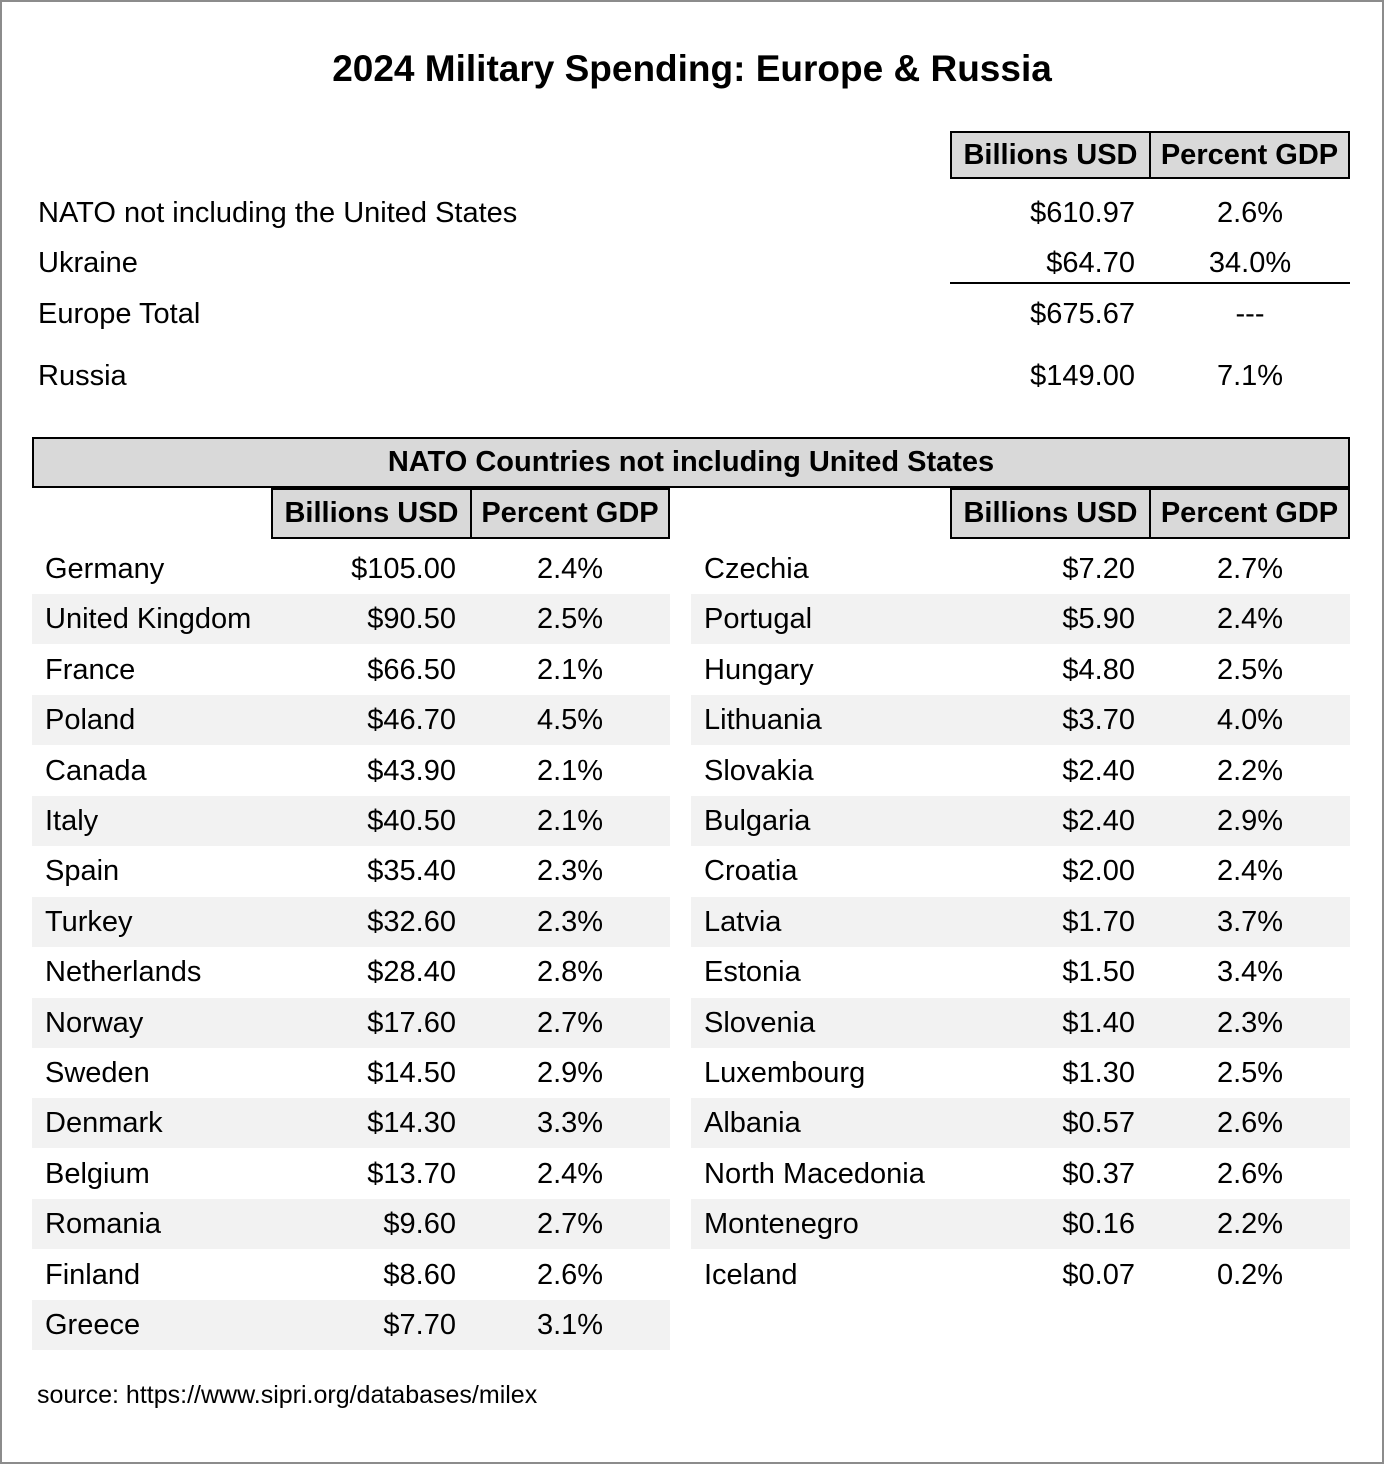 This screenshot has height=1464, width=1384. Describe the element at coordinates (1020, 1224) in the screenshot. I see `table-row: Montenegro $0.16 2.2%` at that location.